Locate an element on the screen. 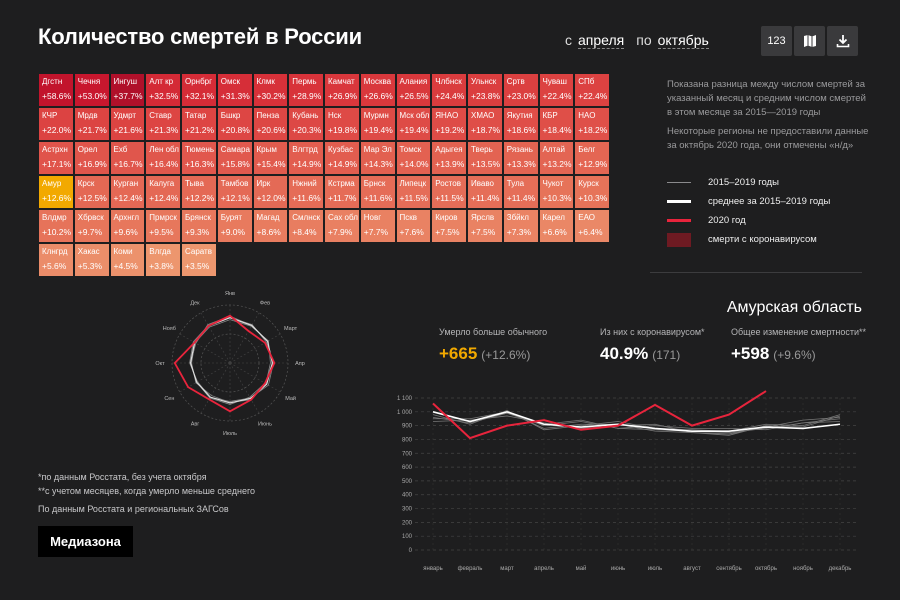  region-cell: Самара +15.8% is located at coordinates (234, 158).